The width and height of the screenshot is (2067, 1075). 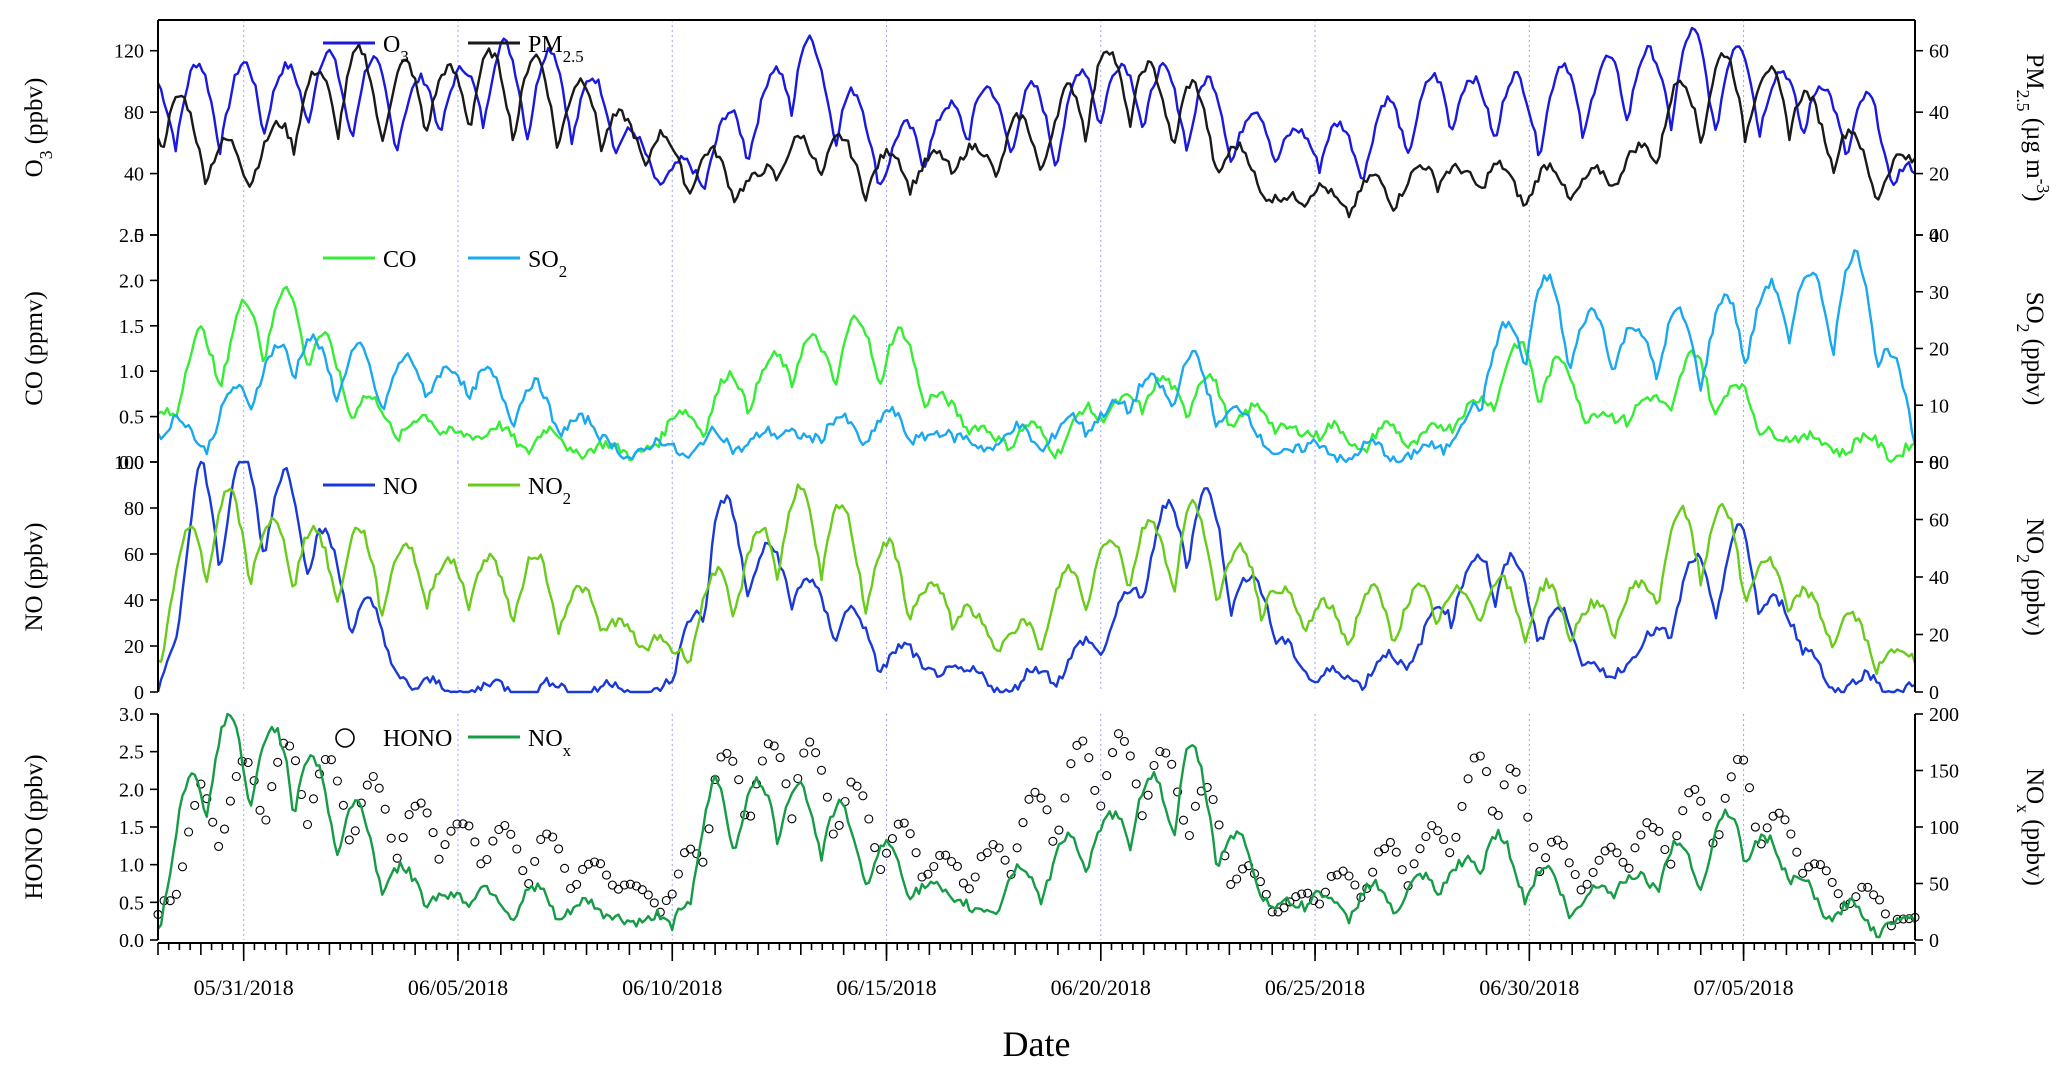 What do you see at coordinates (369, 260) in the screenshot?
I see `legend-item: CO` at bounding box center [369, 260].